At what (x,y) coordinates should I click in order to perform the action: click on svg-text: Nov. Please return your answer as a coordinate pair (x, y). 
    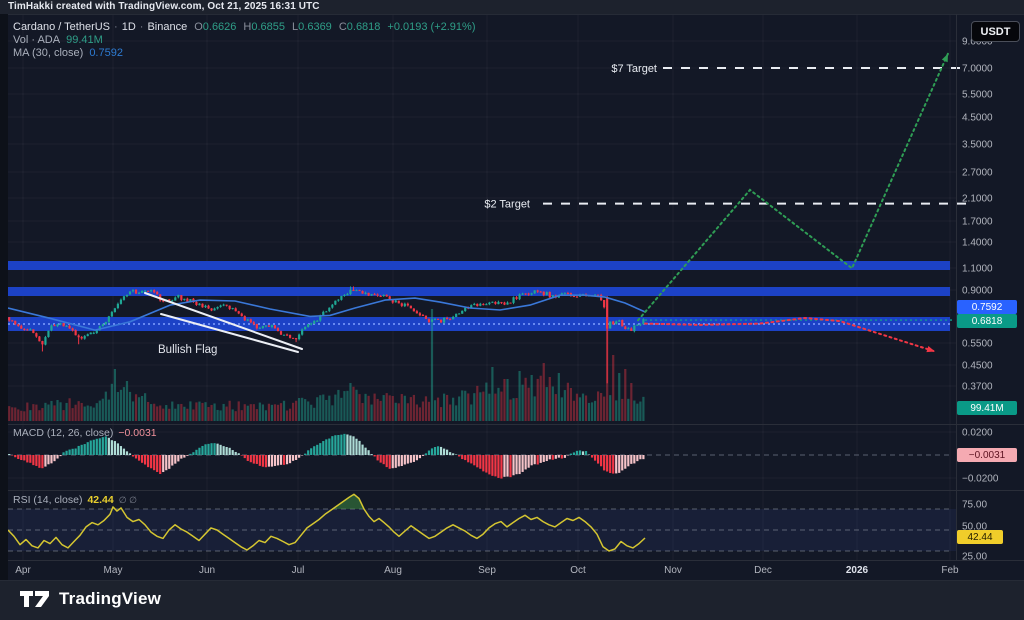
    Looking at the image, I should click on (673, 570).